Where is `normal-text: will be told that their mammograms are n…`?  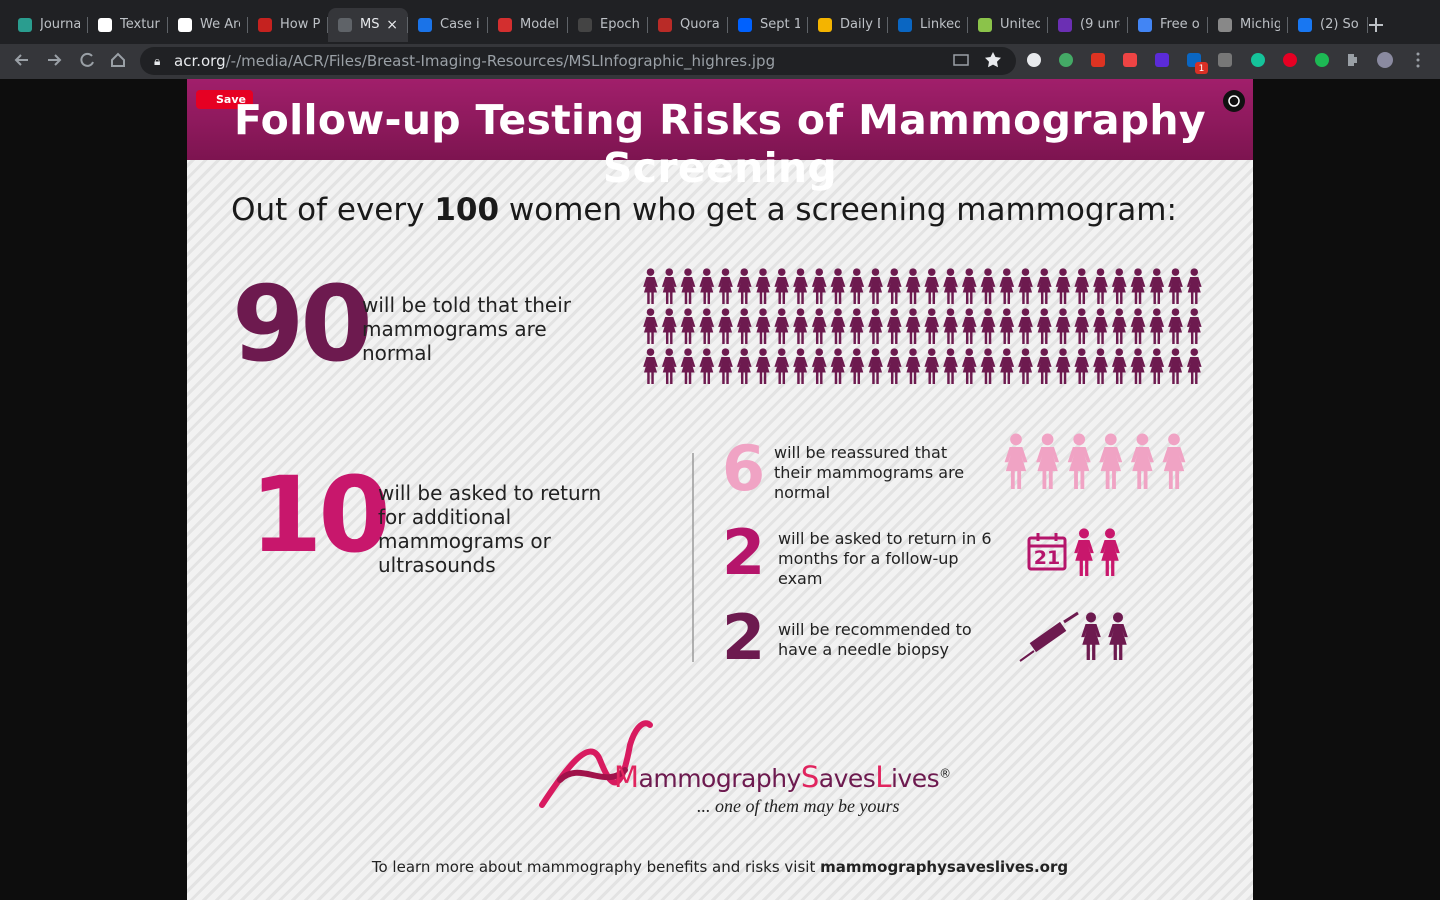 normal-text: will be told that their mammograms are n… is located at coordinates (467, 329).